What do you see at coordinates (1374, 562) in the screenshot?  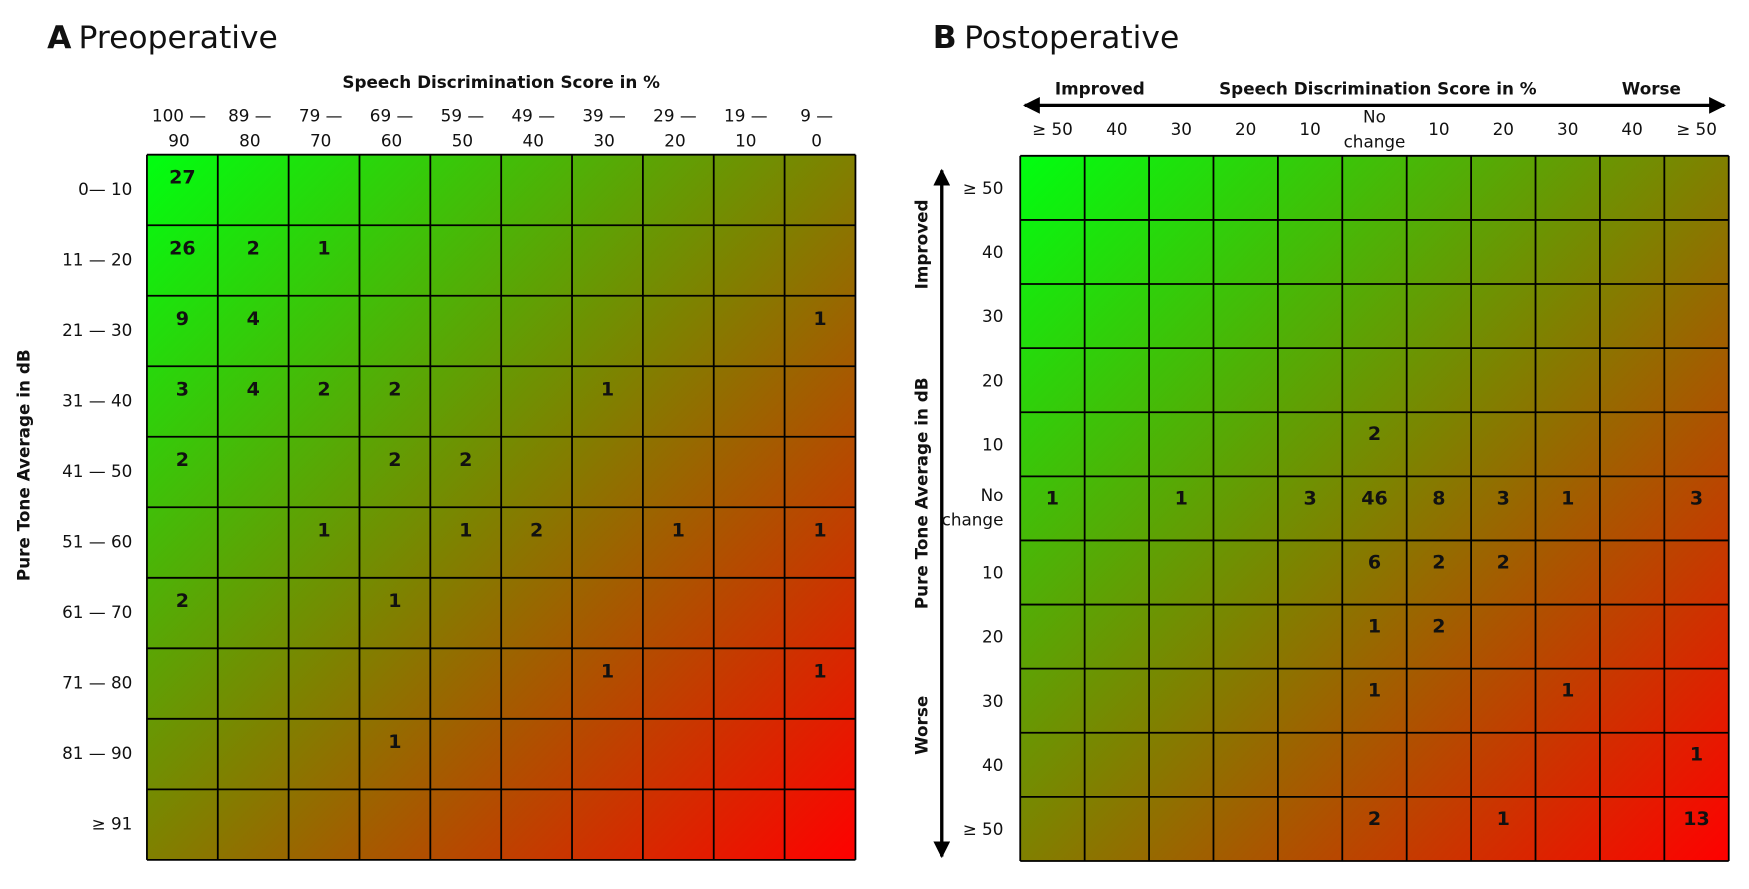 I see `cell-count: 6` at bounding box center [1374, 562].